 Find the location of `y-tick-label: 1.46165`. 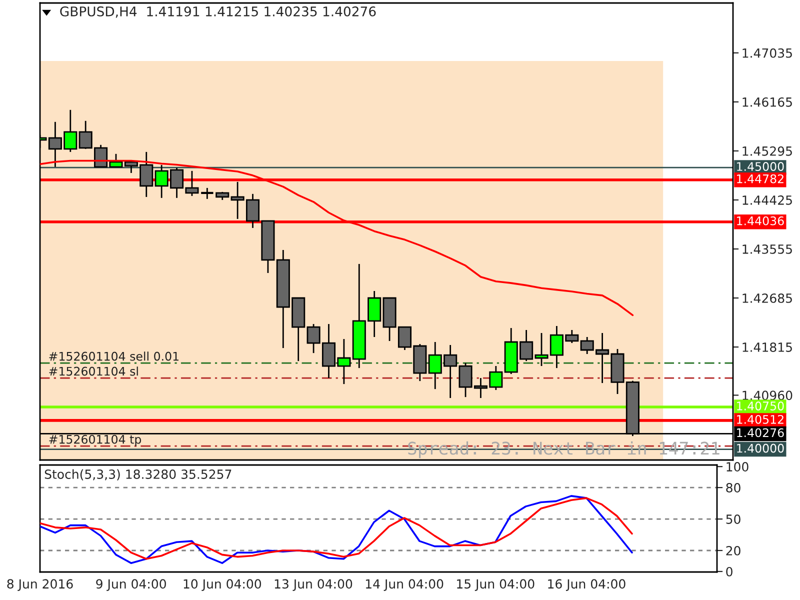

y-tick-label: 1.46165 is located at coordinates (767, 102).